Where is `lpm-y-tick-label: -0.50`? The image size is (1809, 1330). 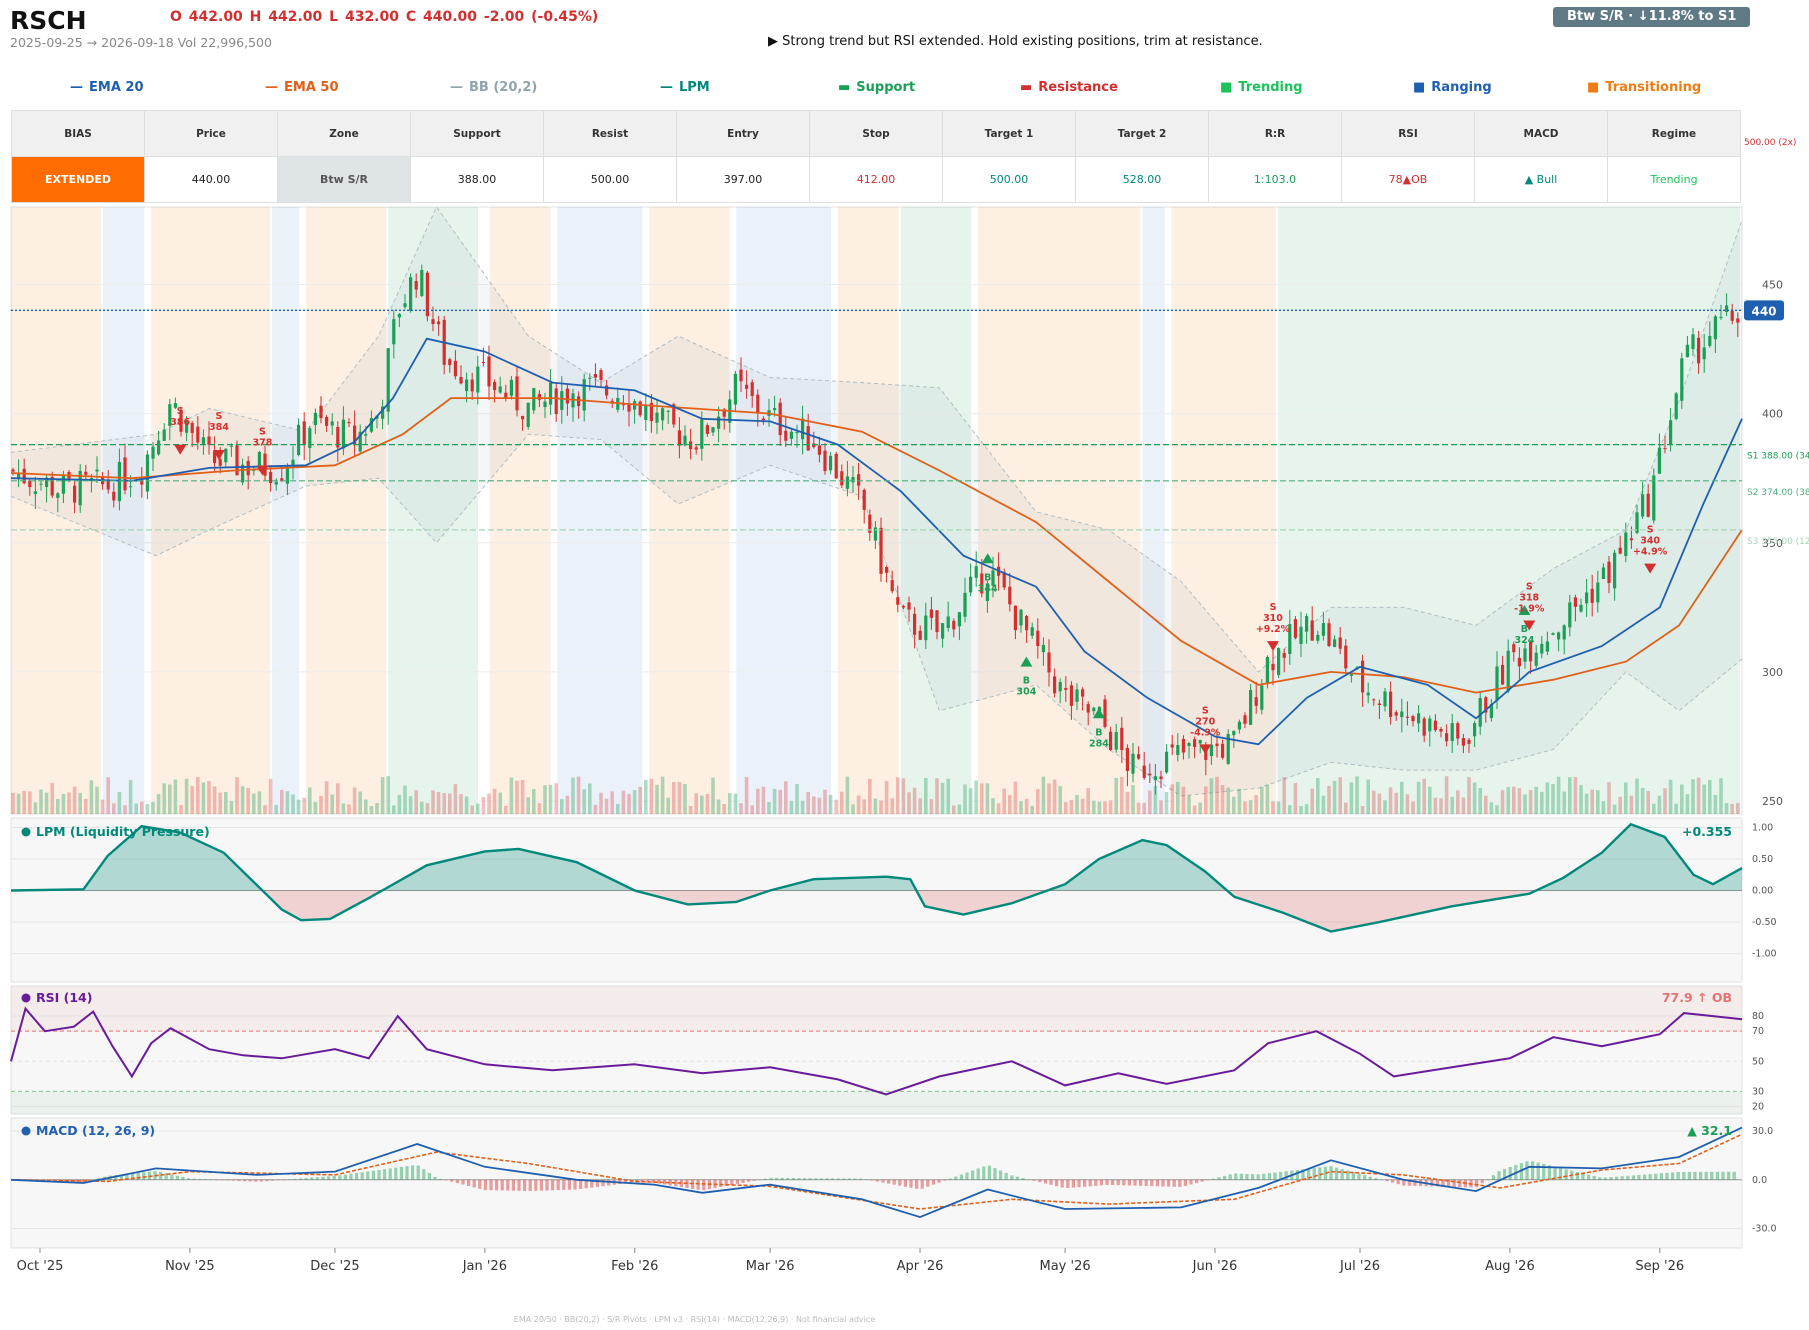 lpm-y-tick-label: -0.50 is located at coordinates (1764, 922).